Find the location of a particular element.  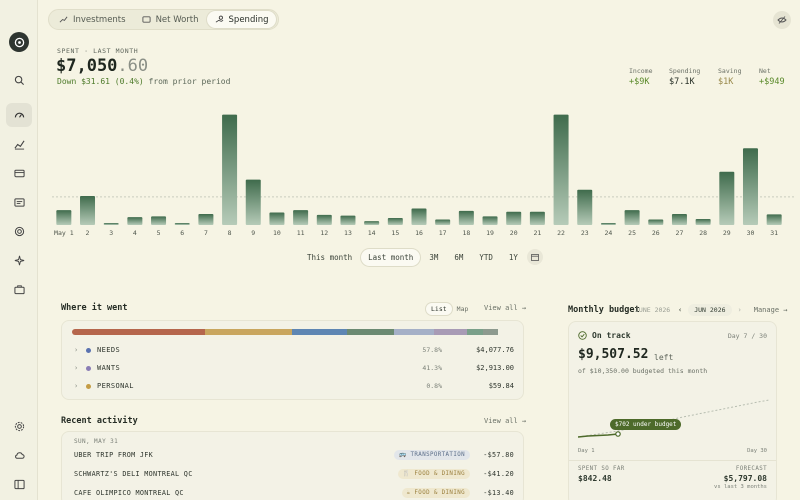

target-icon is located at coordinates (19, 231).